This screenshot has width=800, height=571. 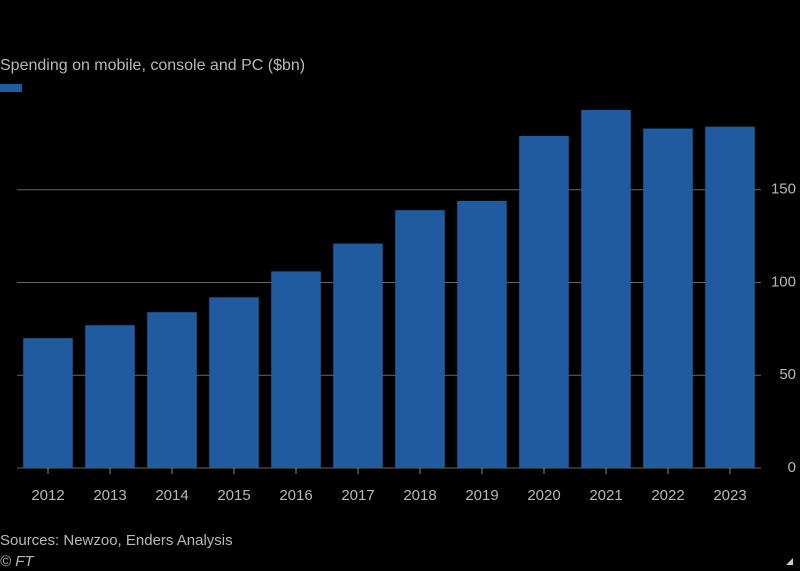 What do you see at coordinates (543, 495) in the screenshot?
I see `x-tick-label: 2020` at bounding box center [543, 495].